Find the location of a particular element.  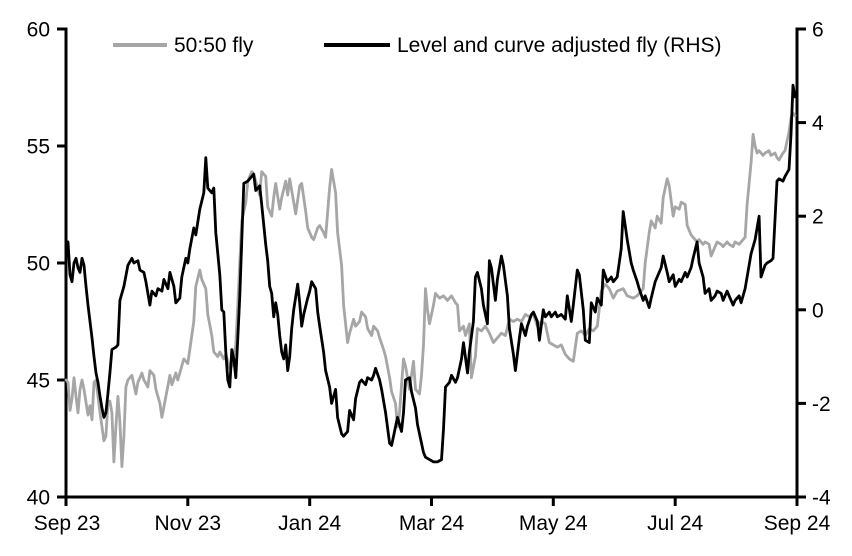

x-axis-ticks is located at coordinates (431, 501).